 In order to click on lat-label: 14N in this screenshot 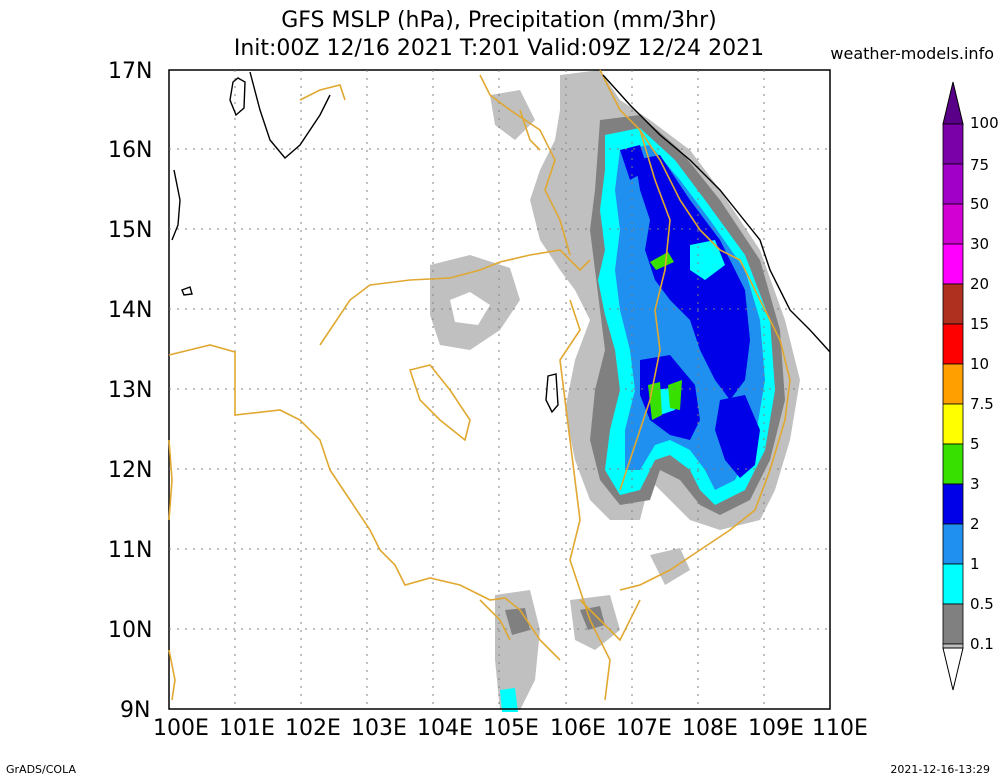, I will do `click(130, 310)`.